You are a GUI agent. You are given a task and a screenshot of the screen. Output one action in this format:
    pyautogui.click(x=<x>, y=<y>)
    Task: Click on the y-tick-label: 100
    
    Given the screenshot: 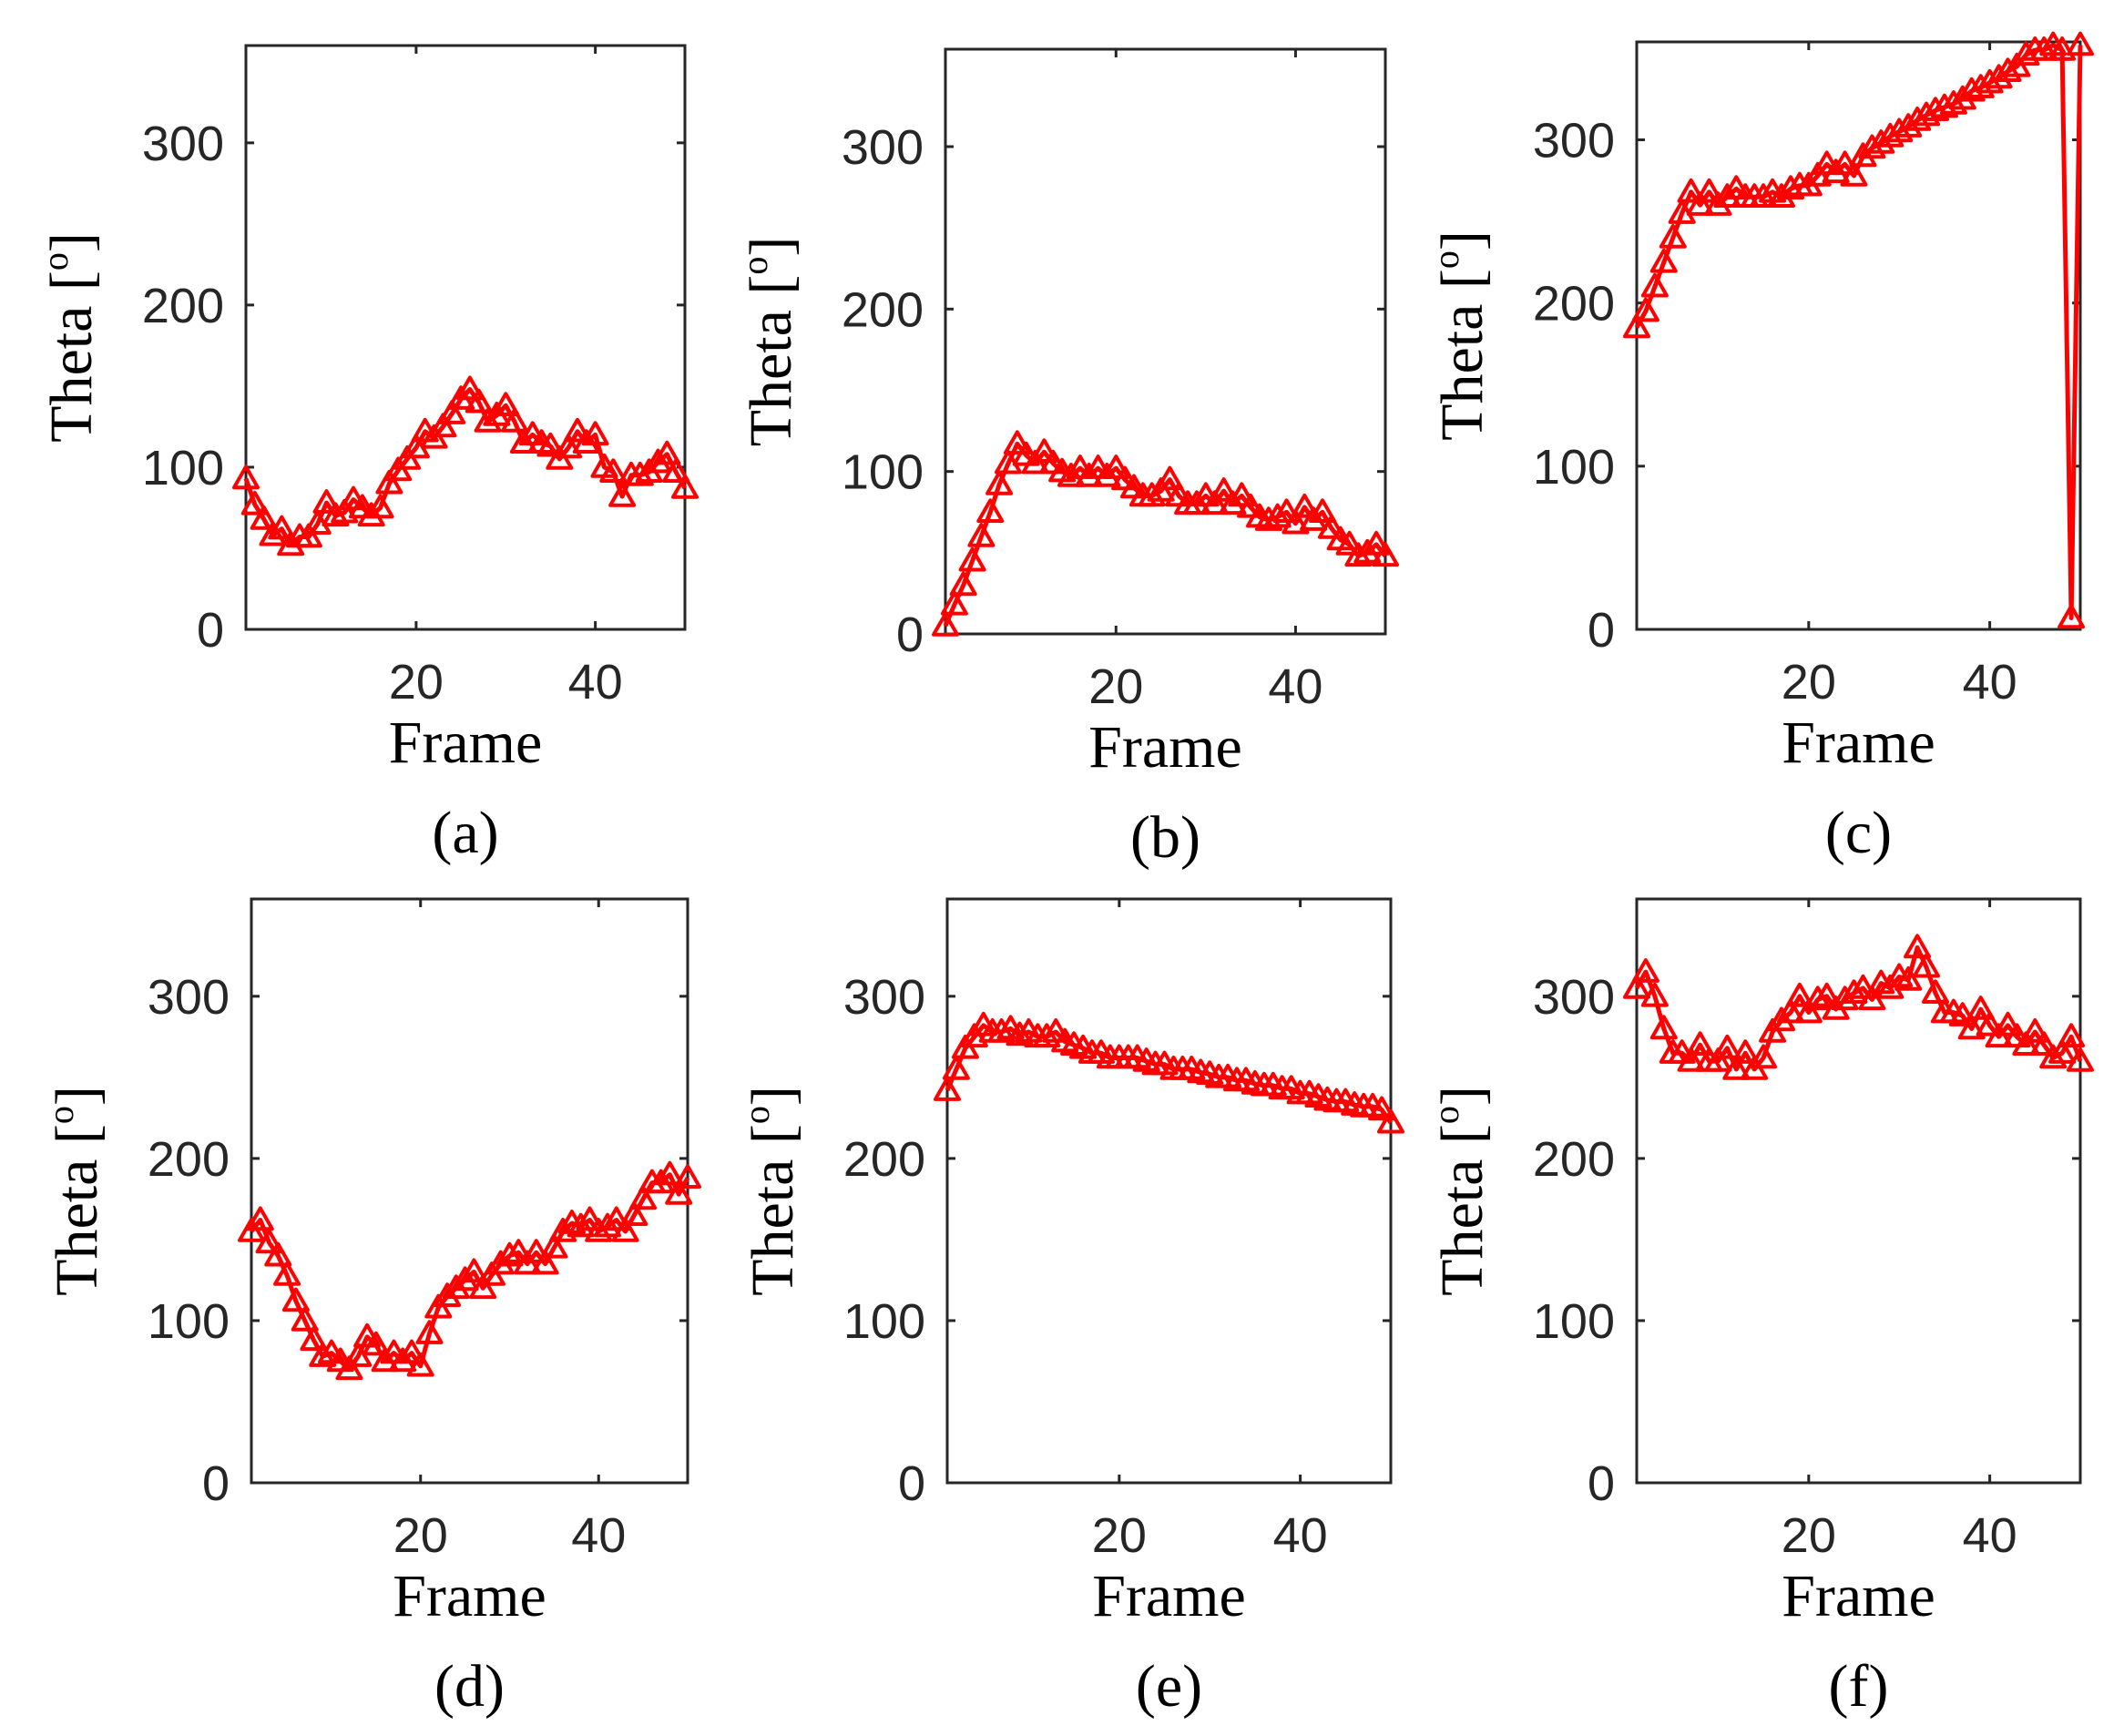 What is the action you would take?
    pyautogui.click(x=1574, y=1321)
    